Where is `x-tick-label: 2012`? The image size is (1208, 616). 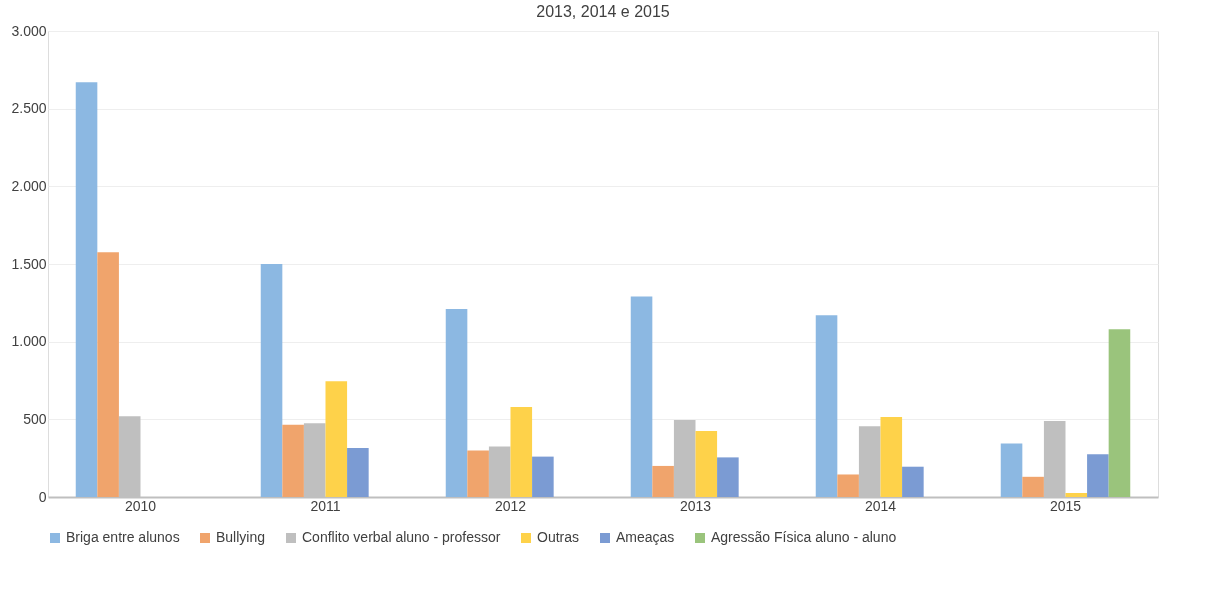
x-tick-label: 2012 is located at coordinates (510, 505).